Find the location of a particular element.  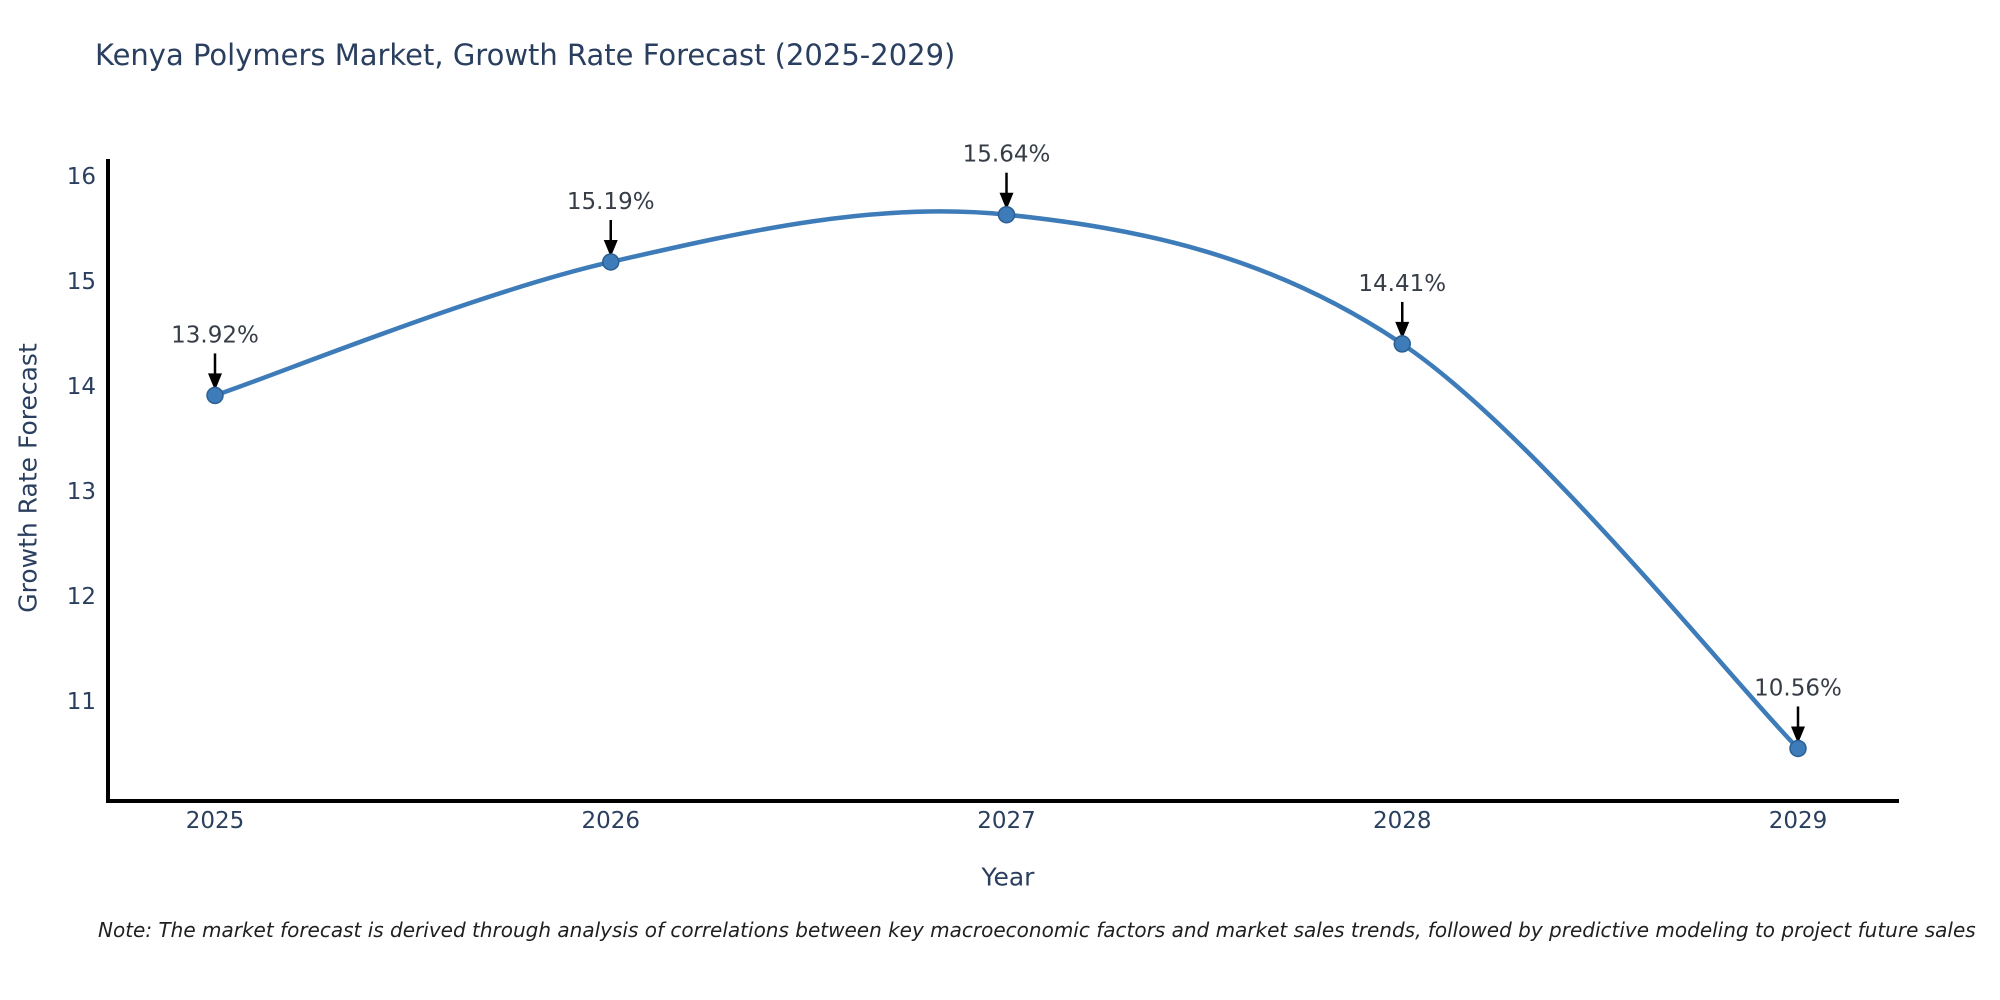

data-point-2029 is located at coordinates (1798, 748).